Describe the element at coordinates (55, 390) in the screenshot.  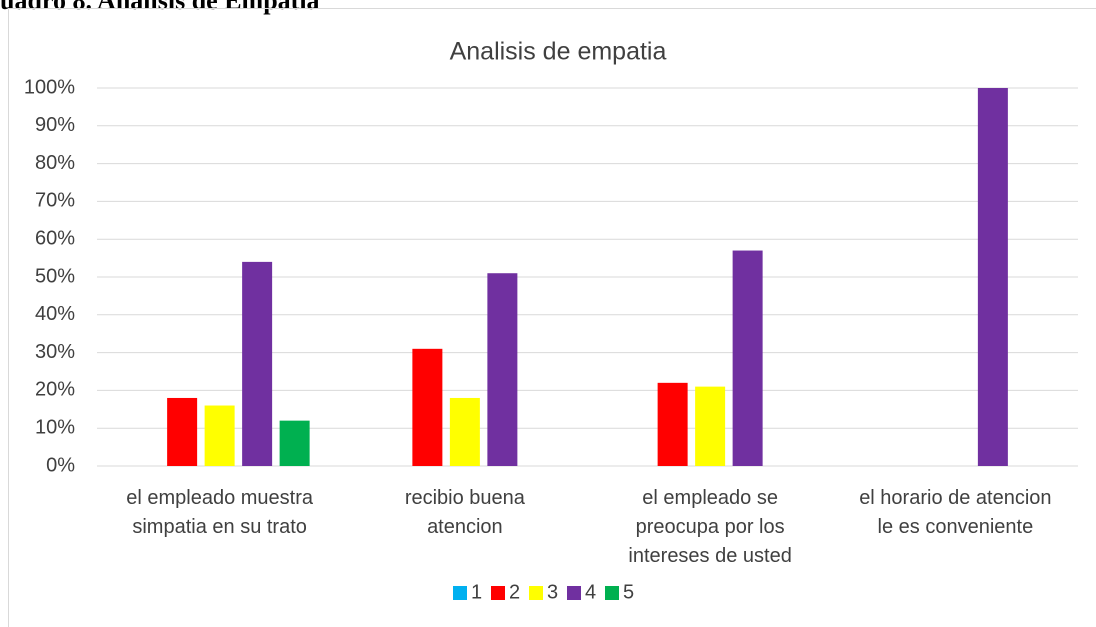
I see `y-tick-label: 20%` at that location.